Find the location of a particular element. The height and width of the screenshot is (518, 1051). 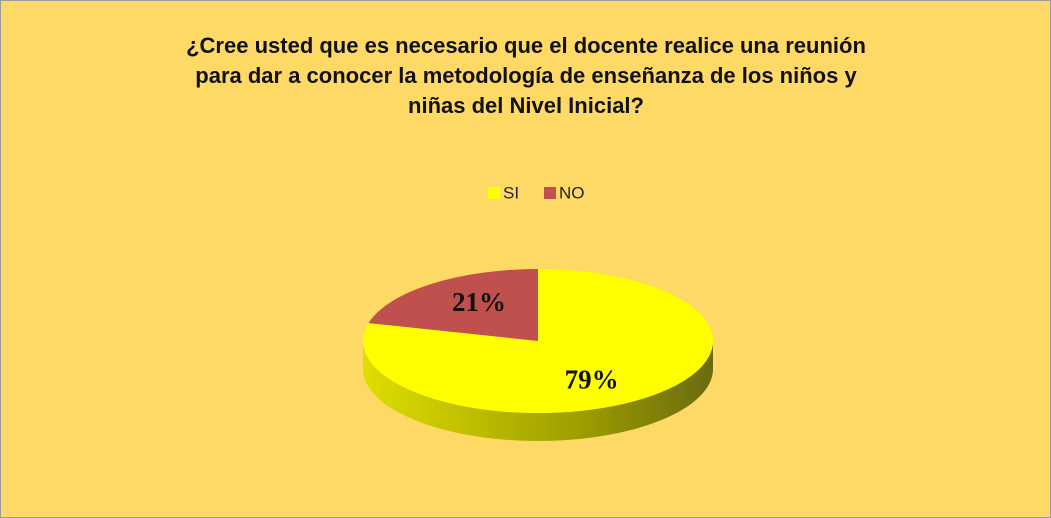

data-label: 79% is located at coordinates (592, 380).